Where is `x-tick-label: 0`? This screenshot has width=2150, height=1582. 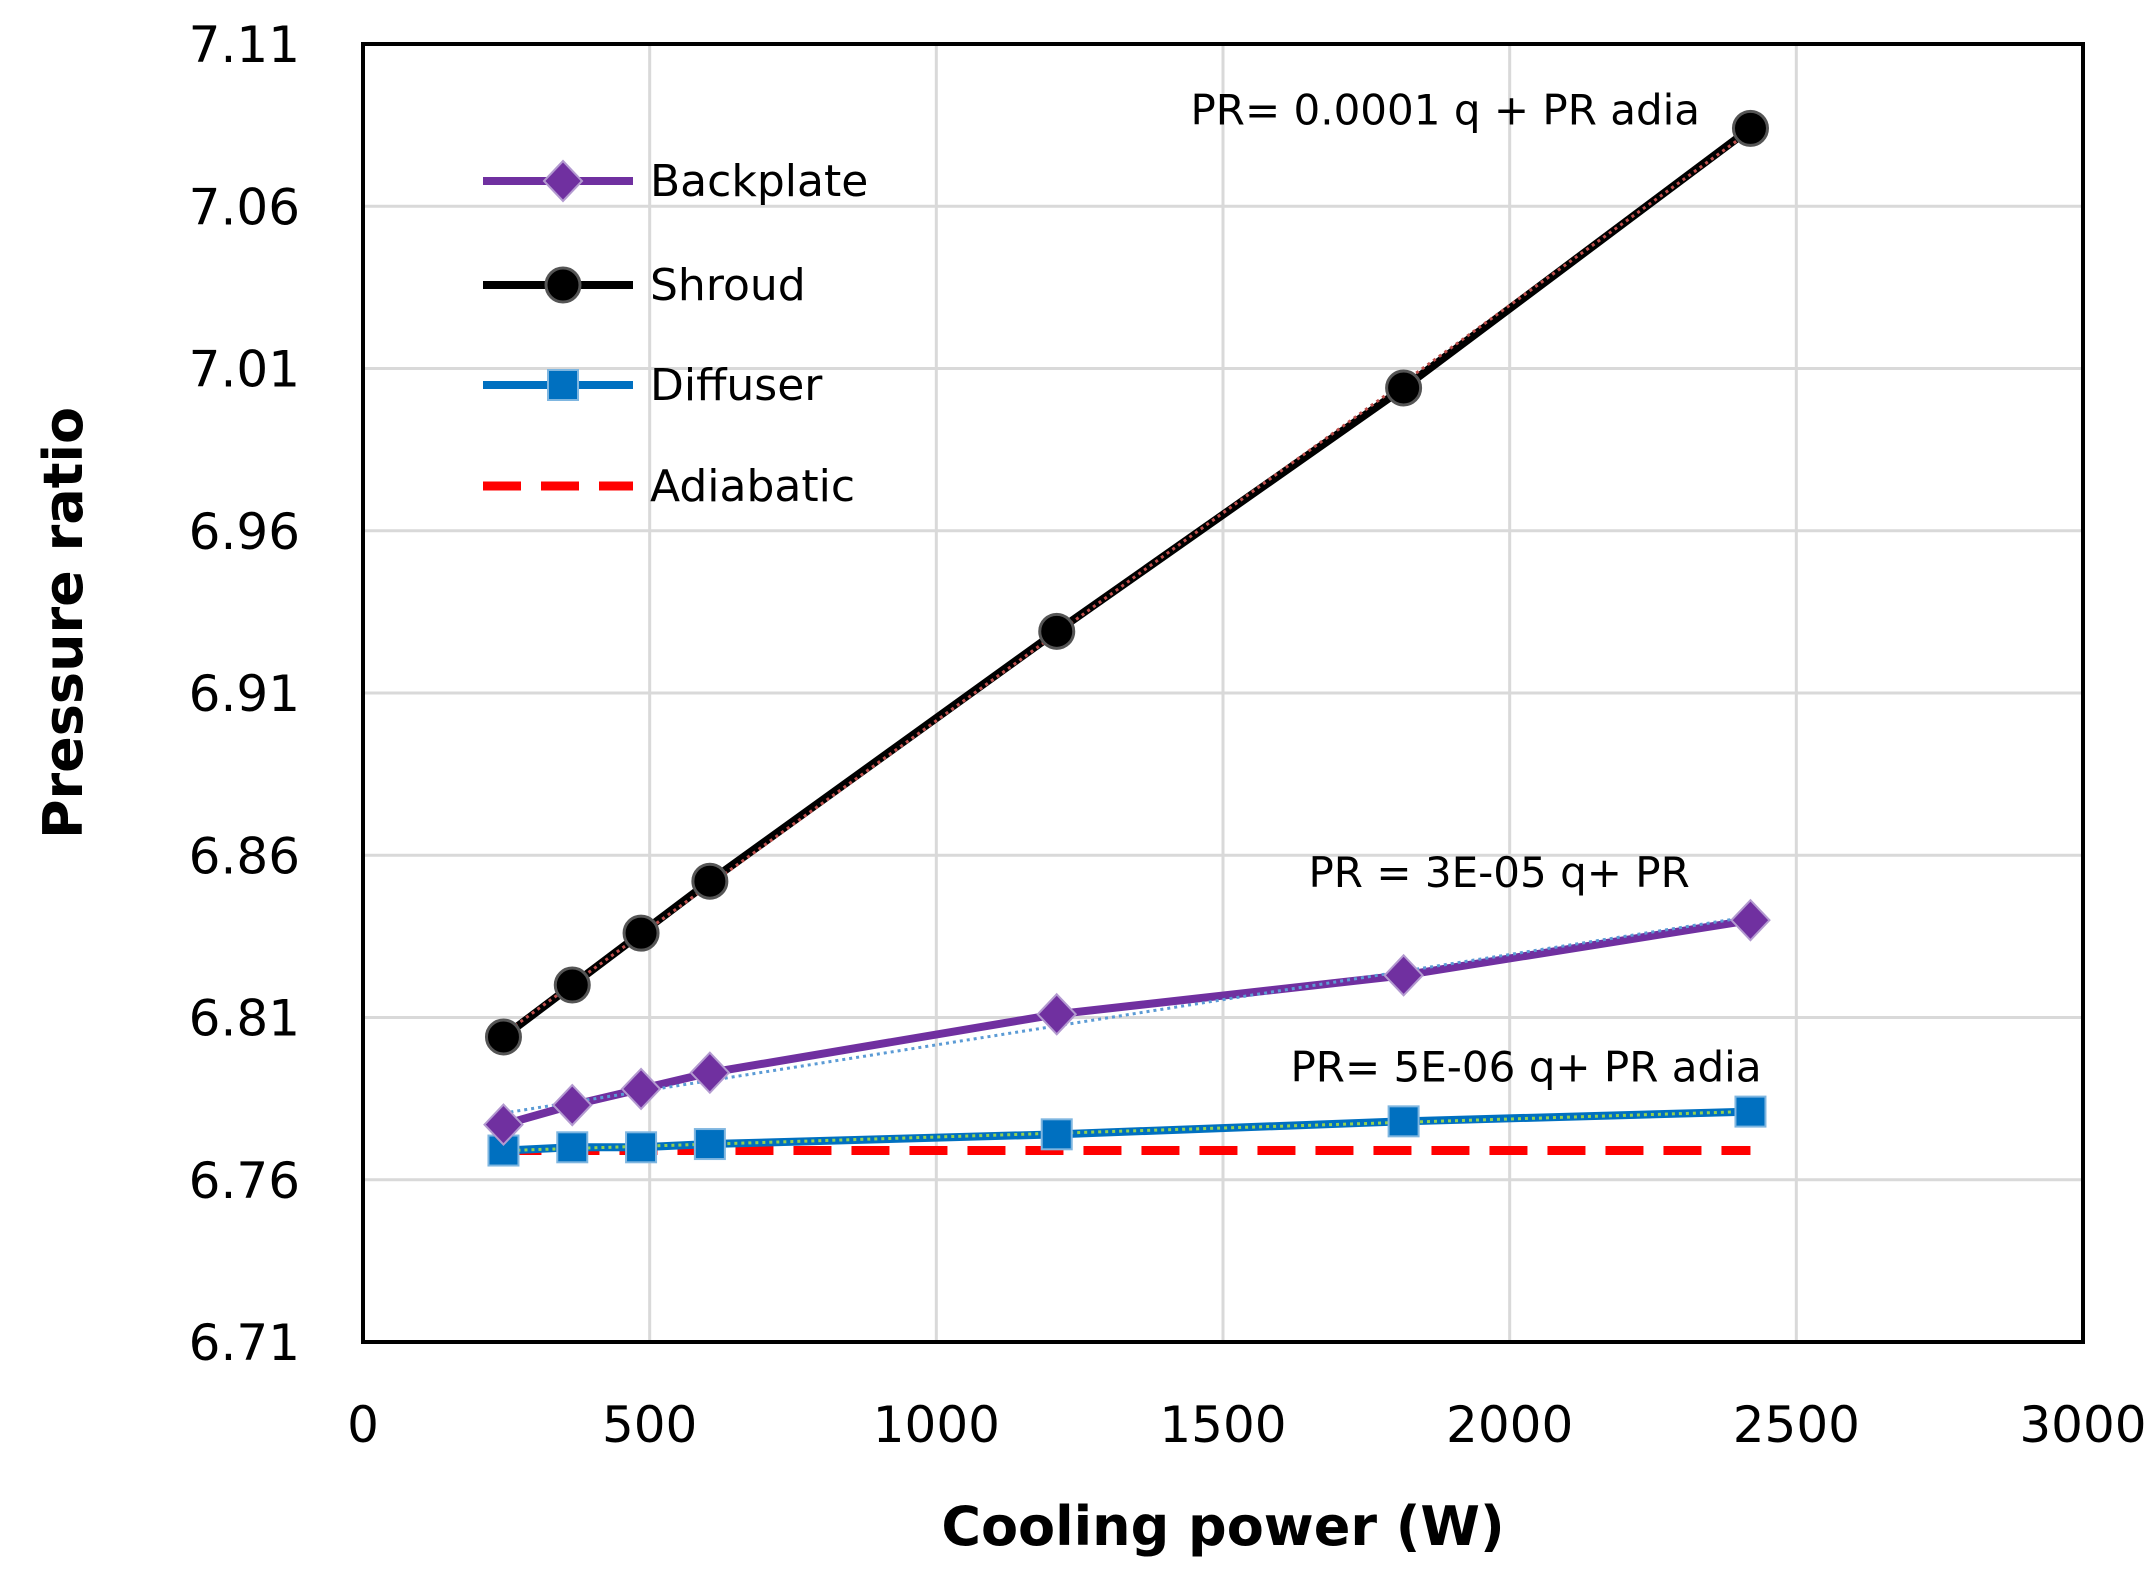 x-tick-label: 0 is located at coordinates (363, 1425).